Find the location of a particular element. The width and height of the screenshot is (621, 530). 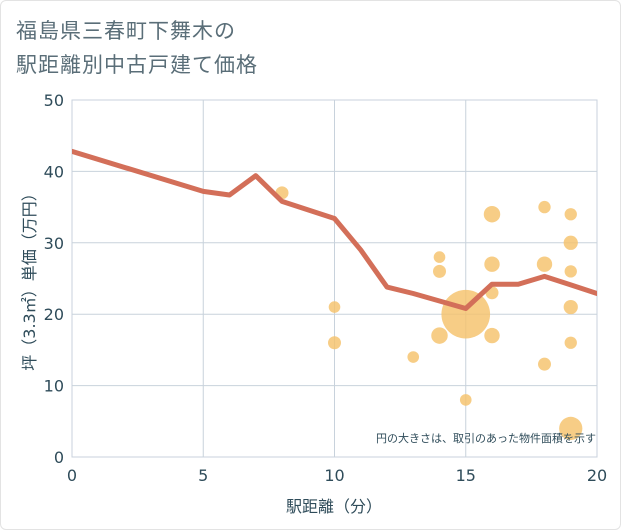

chart-title-line-1: 福島県三春町下舞木の is located at coordinates (126, 31).